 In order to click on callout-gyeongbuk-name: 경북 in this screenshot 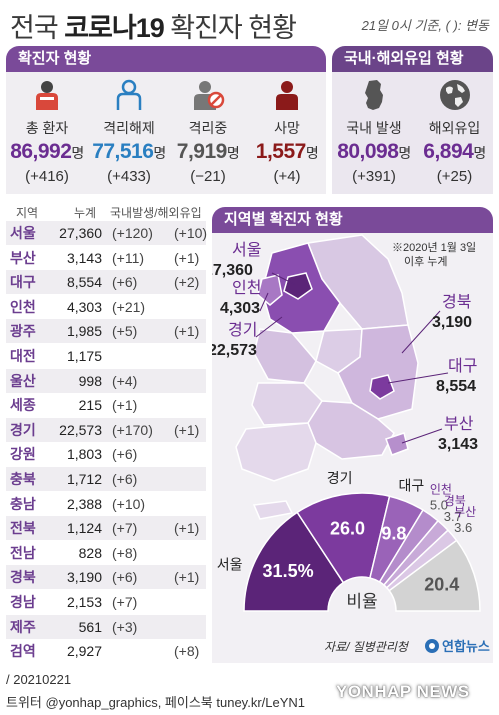, I will do `click(456, 302)`.